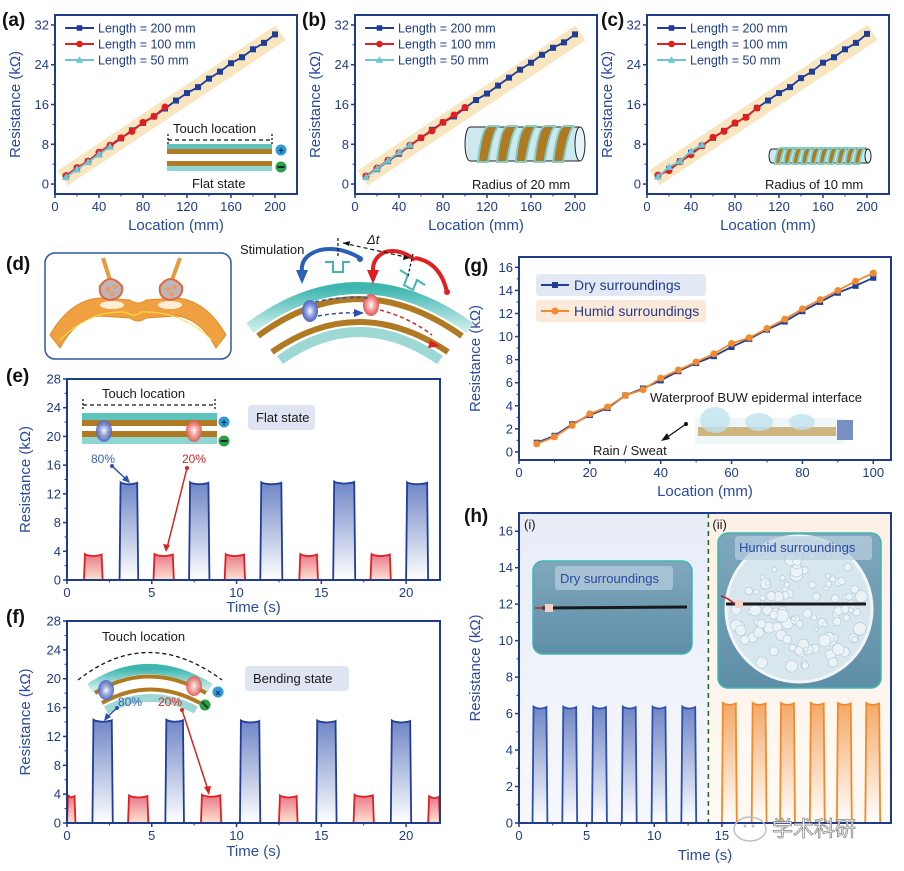  I want to click on x-axis-label: Location (mm), so click(476, 225).